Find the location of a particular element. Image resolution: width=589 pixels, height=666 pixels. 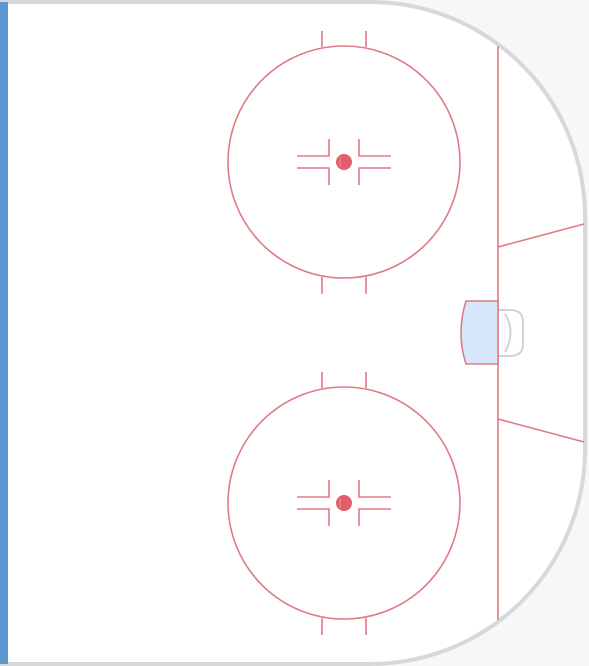

goal-crease is located at coordinates (479, 332).